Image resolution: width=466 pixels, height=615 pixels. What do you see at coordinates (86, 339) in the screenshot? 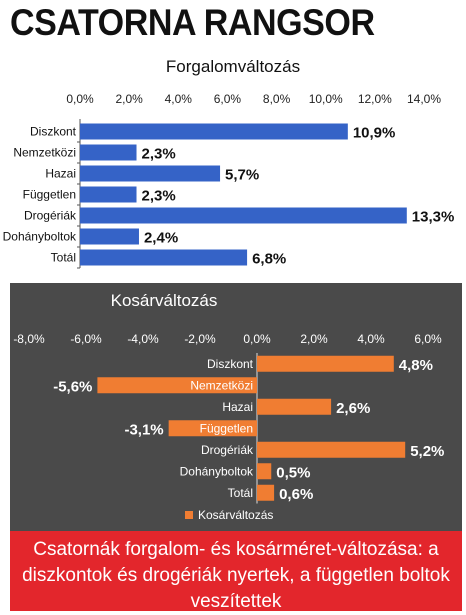
I see `x-tick-label: -6,0%` at bounding box center [86, 339].